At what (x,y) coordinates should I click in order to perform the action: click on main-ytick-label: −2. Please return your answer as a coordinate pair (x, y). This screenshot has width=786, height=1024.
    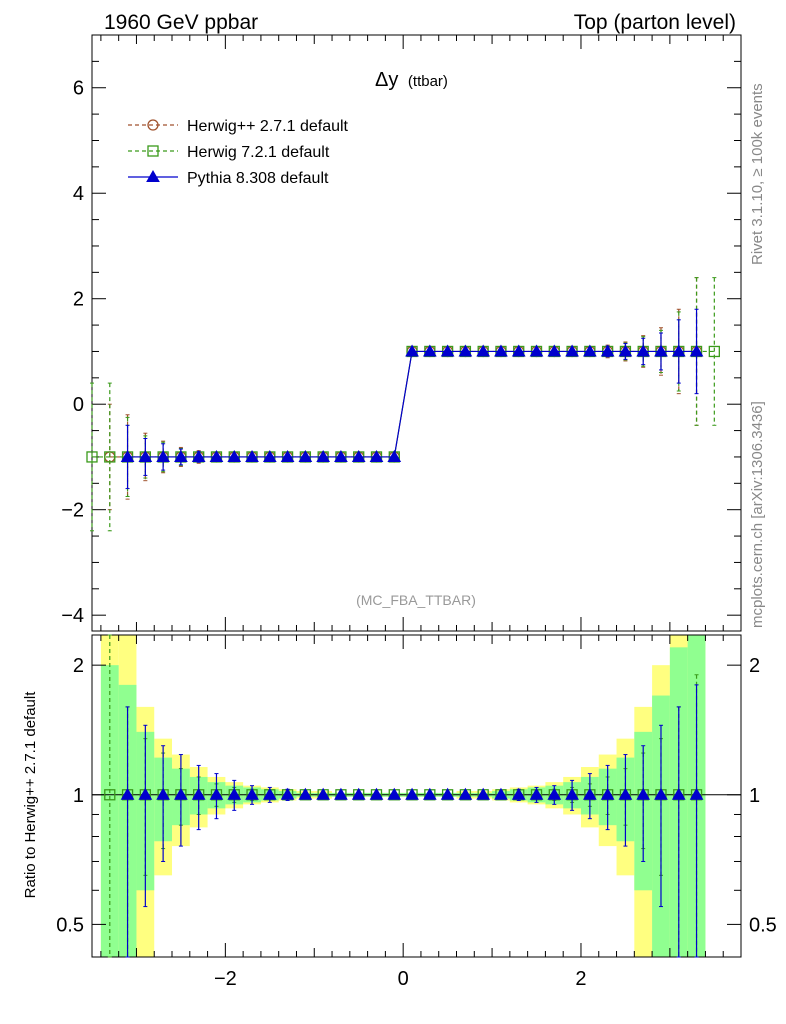
    Looking at the image, I should click on (72, 511).